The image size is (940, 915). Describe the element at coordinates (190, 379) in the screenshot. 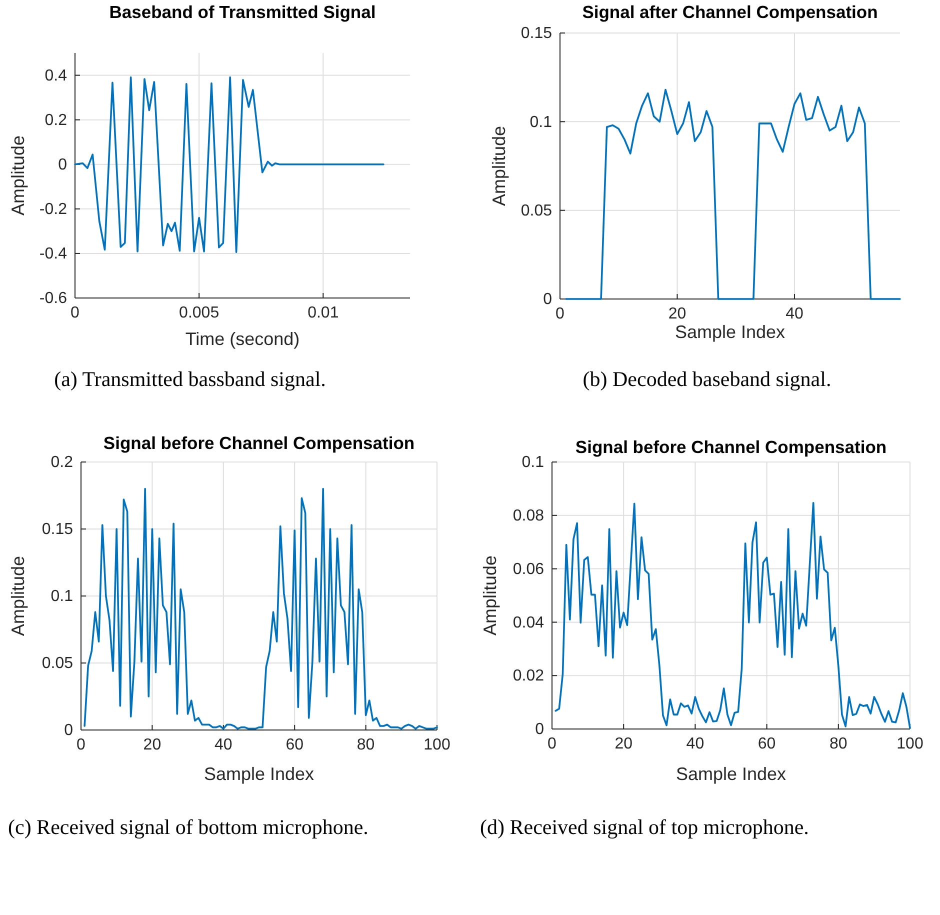

I see `text: (a) Transmitted bassband signal.` at that location.